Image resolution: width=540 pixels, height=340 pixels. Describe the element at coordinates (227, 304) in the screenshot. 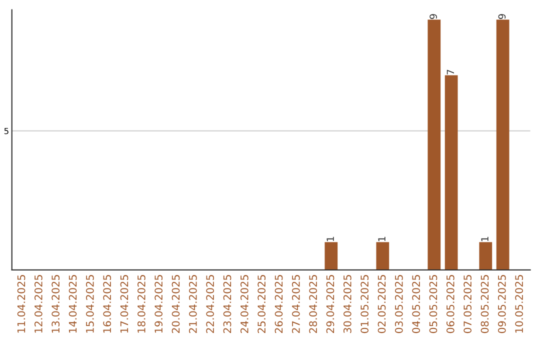

I see `x-tick-label: 23.04.2025` at that location.